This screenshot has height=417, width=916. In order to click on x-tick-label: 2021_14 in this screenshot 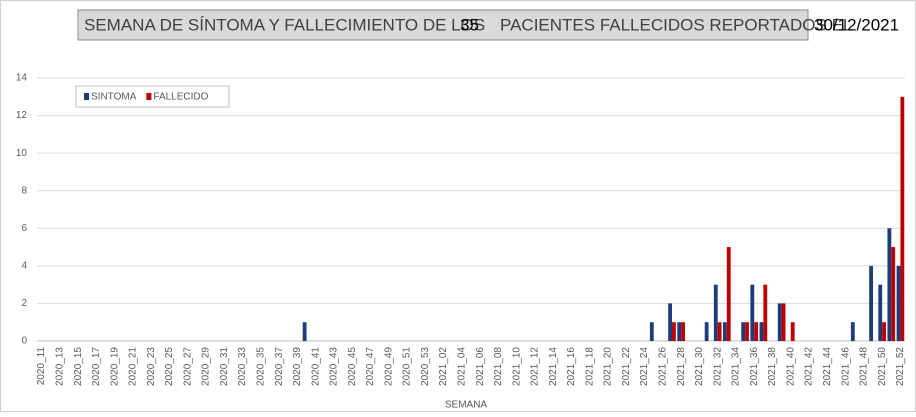, I will do `click(553, 366)`.